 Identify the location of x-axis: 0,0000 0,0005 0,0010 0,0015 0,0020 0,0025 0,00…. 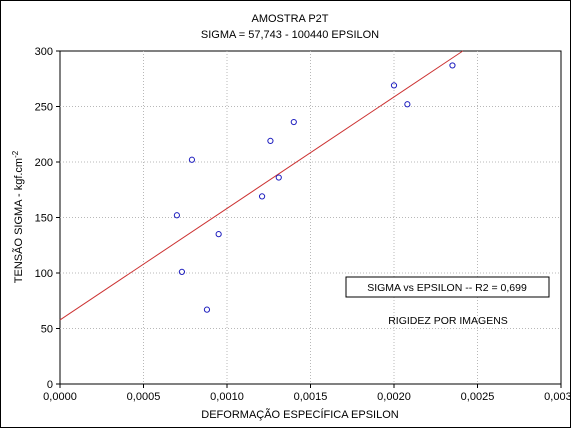
(307, 393).